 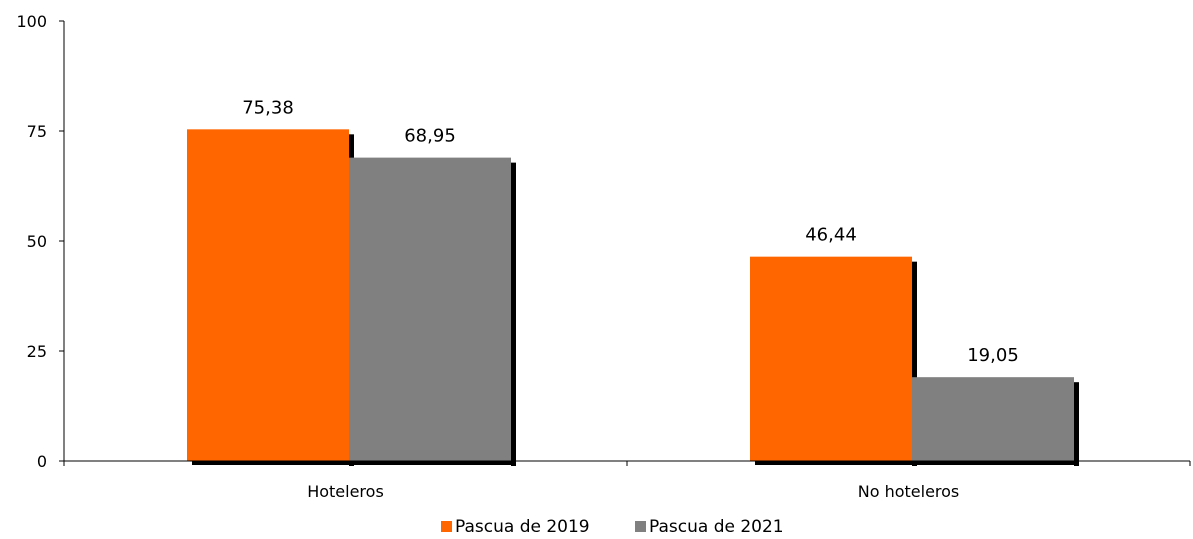 What do you see at coordinates (716, 527) in the screenshot?
I see `legend-label: Pascua de 2021` at bounding box center [716, 527].